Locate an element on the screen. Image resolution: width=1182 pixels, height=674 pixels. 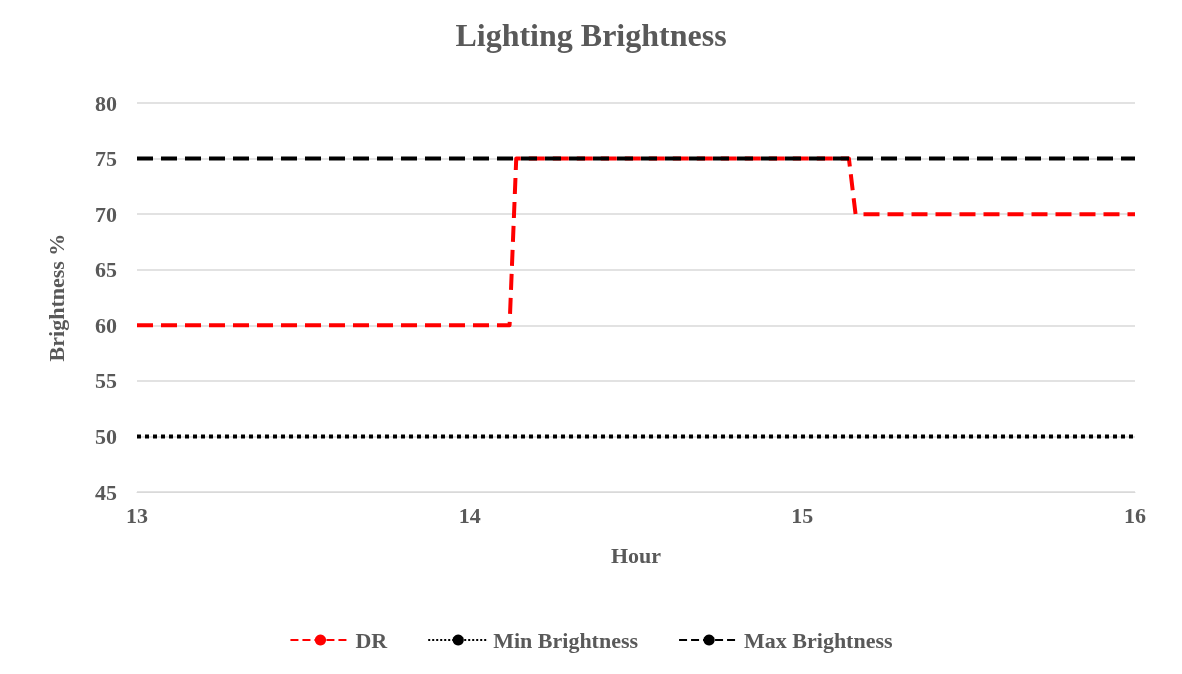
legend-label: DR is located at coordinates (372, 640).